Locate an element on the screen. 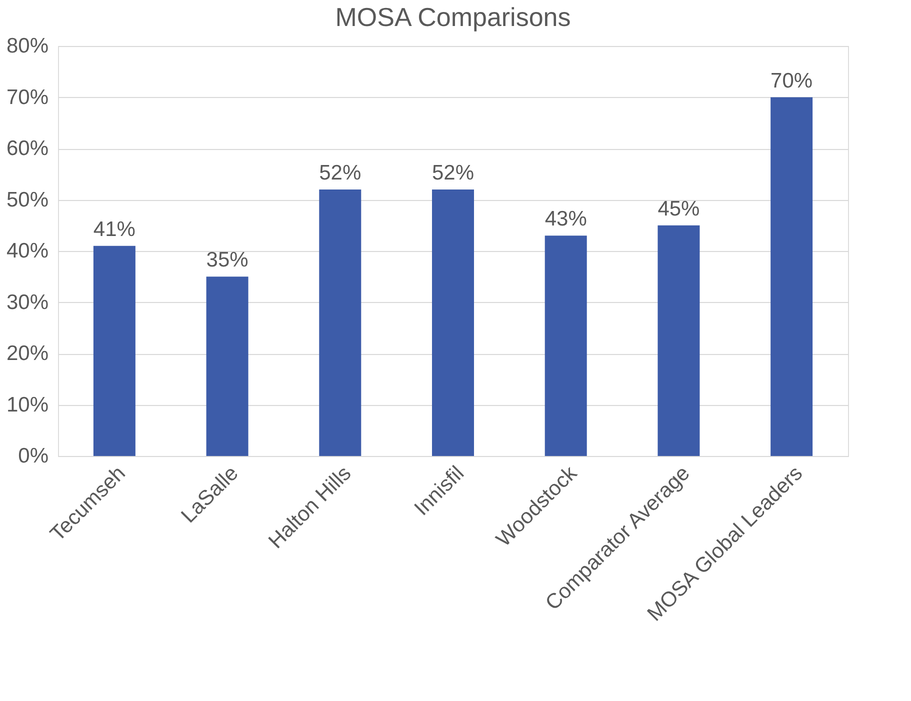 Image resolution: width=911 pixels, height=701 pixels. y-tick-label: 10% is located at coordinates (27, 404).